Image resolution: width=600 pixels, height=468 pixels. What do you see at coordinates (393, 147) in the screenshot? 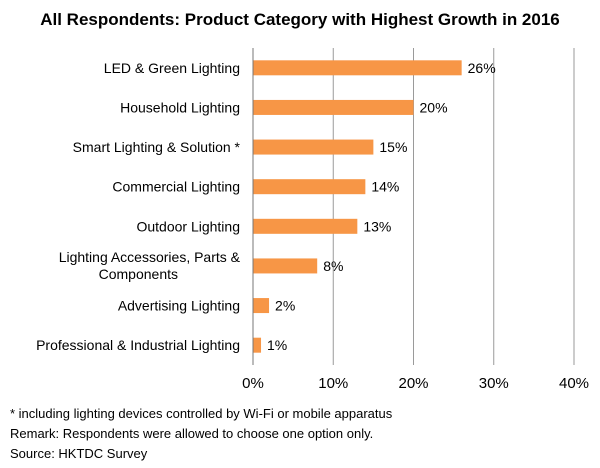
I see `value-label-2: 15%` at bounding box center [393, 147].